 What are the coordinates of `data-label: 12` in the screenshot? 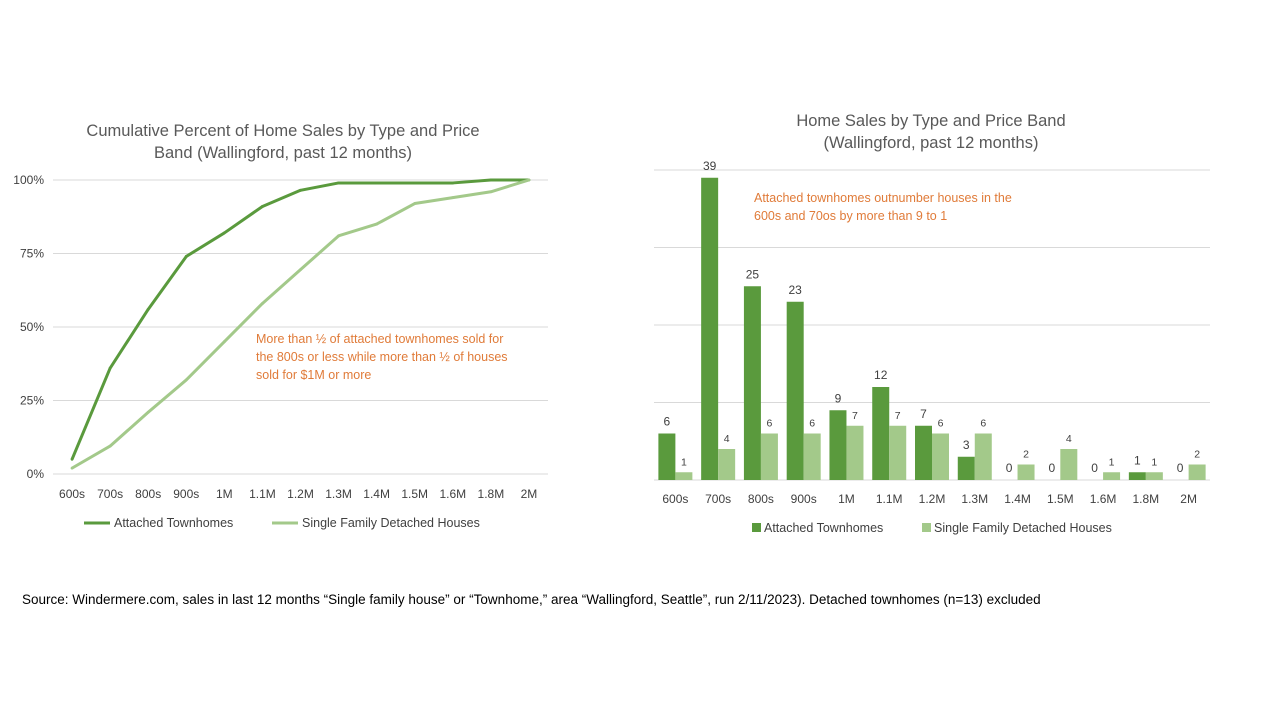 It's located at (881, 375).